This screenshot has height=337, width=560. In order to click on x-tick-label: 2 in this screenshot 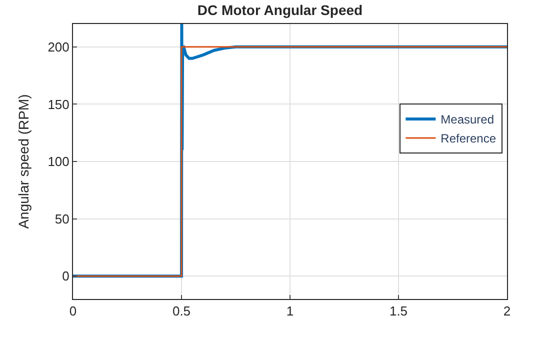, I will do `click(507, 311)`.